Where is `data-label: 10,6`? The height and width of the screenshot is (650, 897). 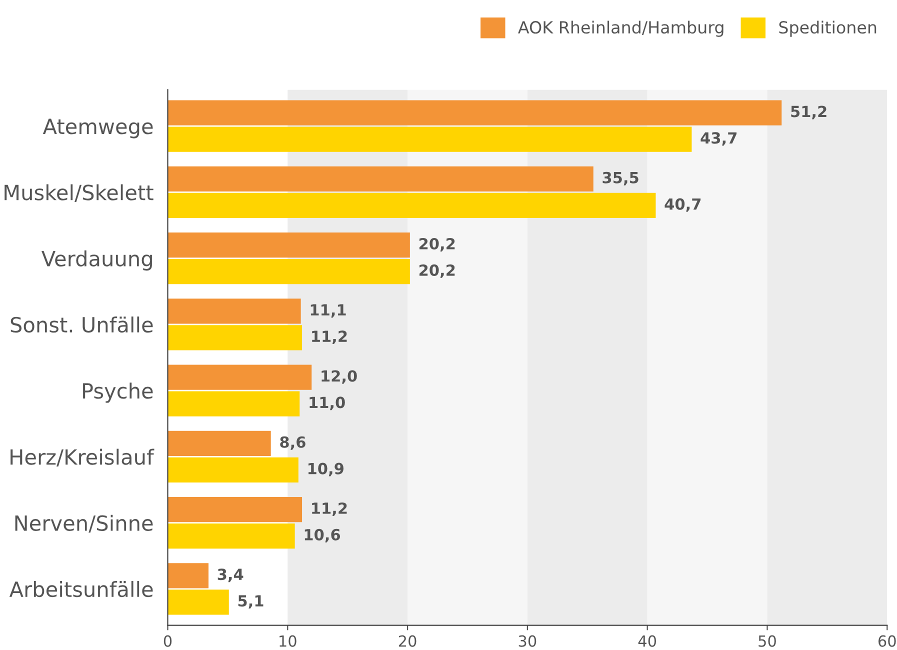
data-label: 10,6 is located at coordinates (322, 535).